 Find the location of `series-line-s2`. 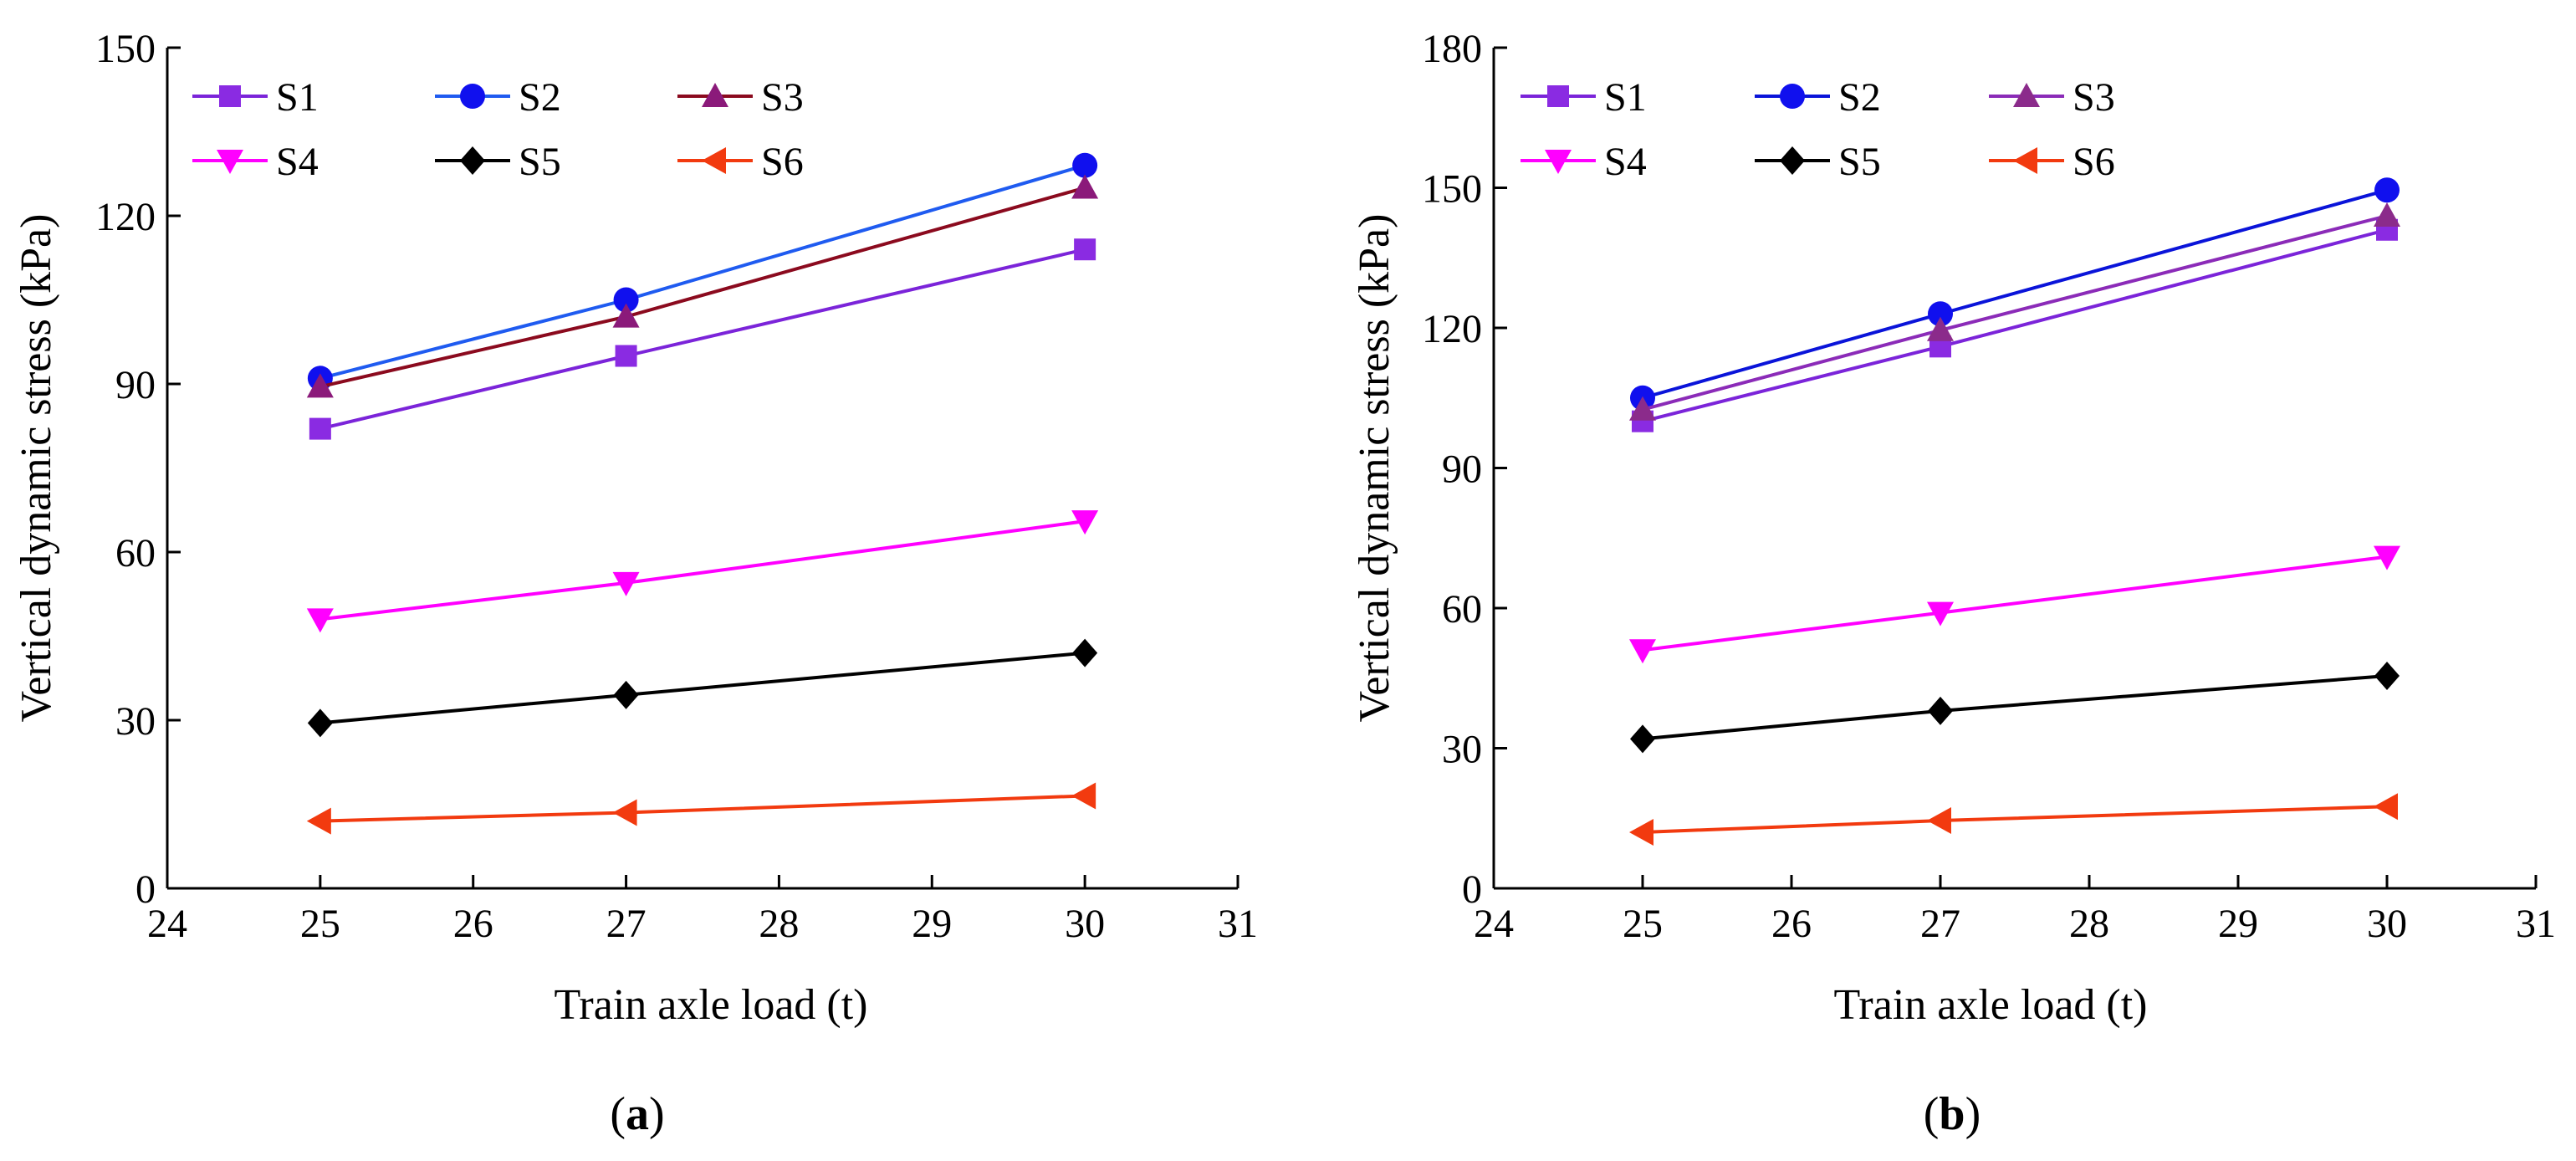

series-line-s2 is located at coordinates (702, 272).